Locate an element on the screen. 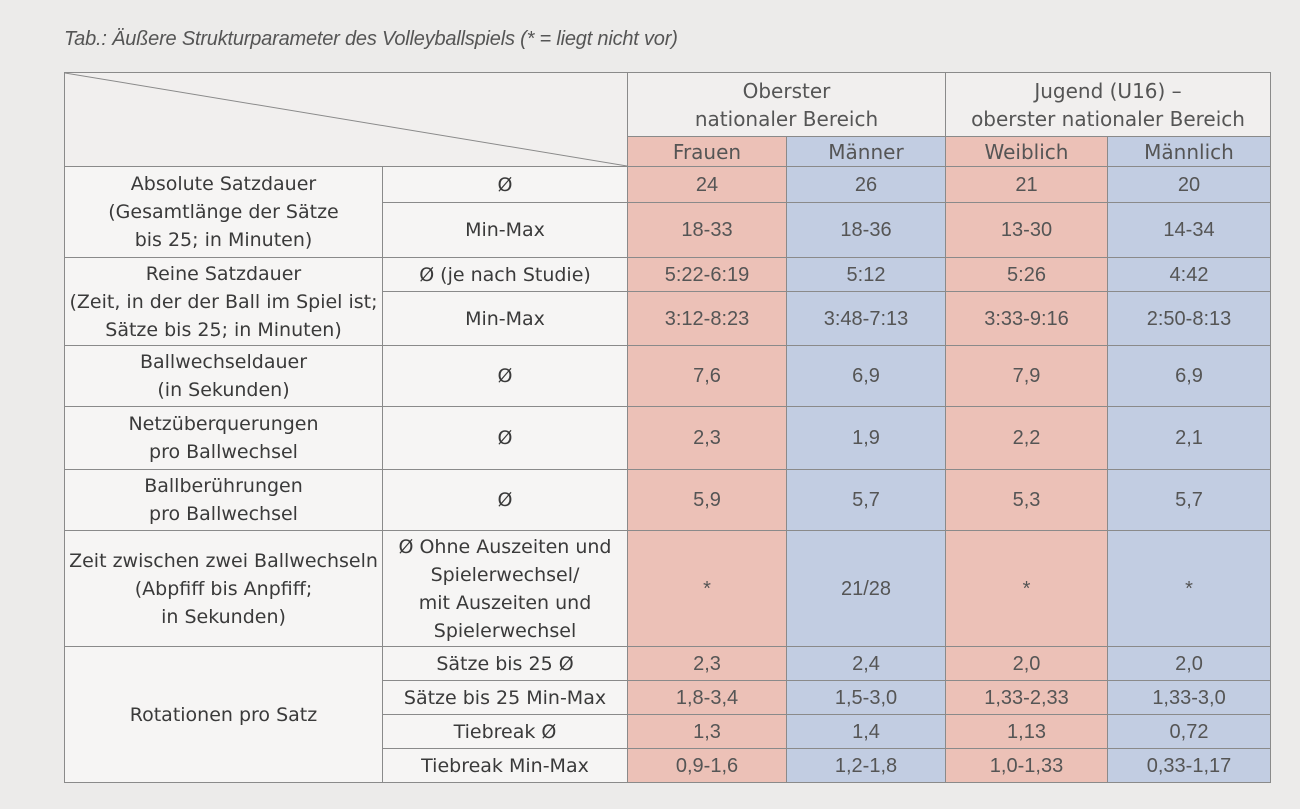 The width and height of the screenshot is (1300, 809). statistic-line: Sätze bis 25 Ø is located at coordinates (505, 663).